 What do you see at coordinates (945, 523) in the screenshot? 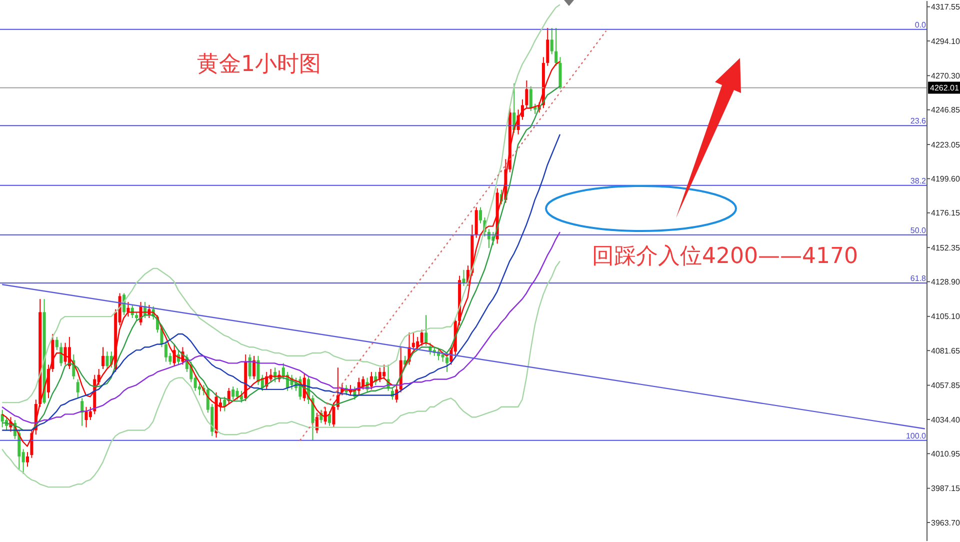
I see `y-tick-label: 3963.70` at bounding box center [945, 523].